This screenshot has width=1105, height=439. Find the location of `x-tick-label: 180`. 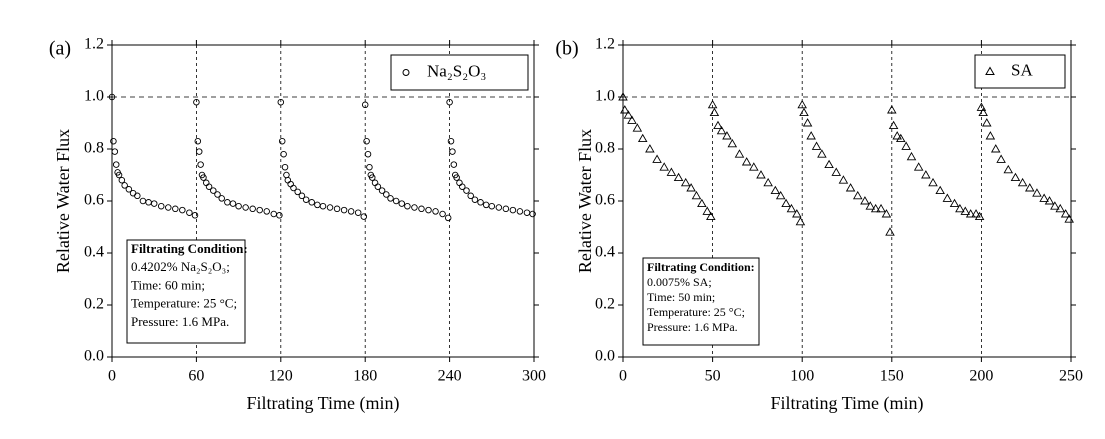

x-tick-label: 180 is located at coordinates (365, 376).